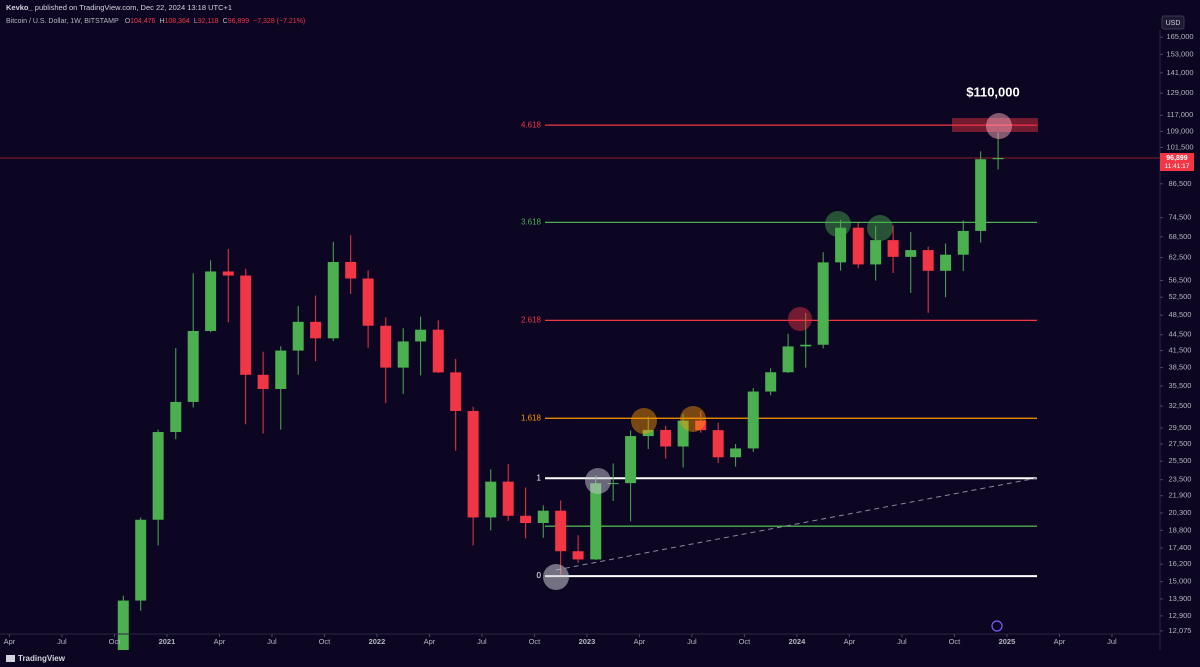 The image size is (1200, 667). Describe the element at coordinates (1180, 385) in the screenshot. I see `y-tick-label: 35,500` at that location.